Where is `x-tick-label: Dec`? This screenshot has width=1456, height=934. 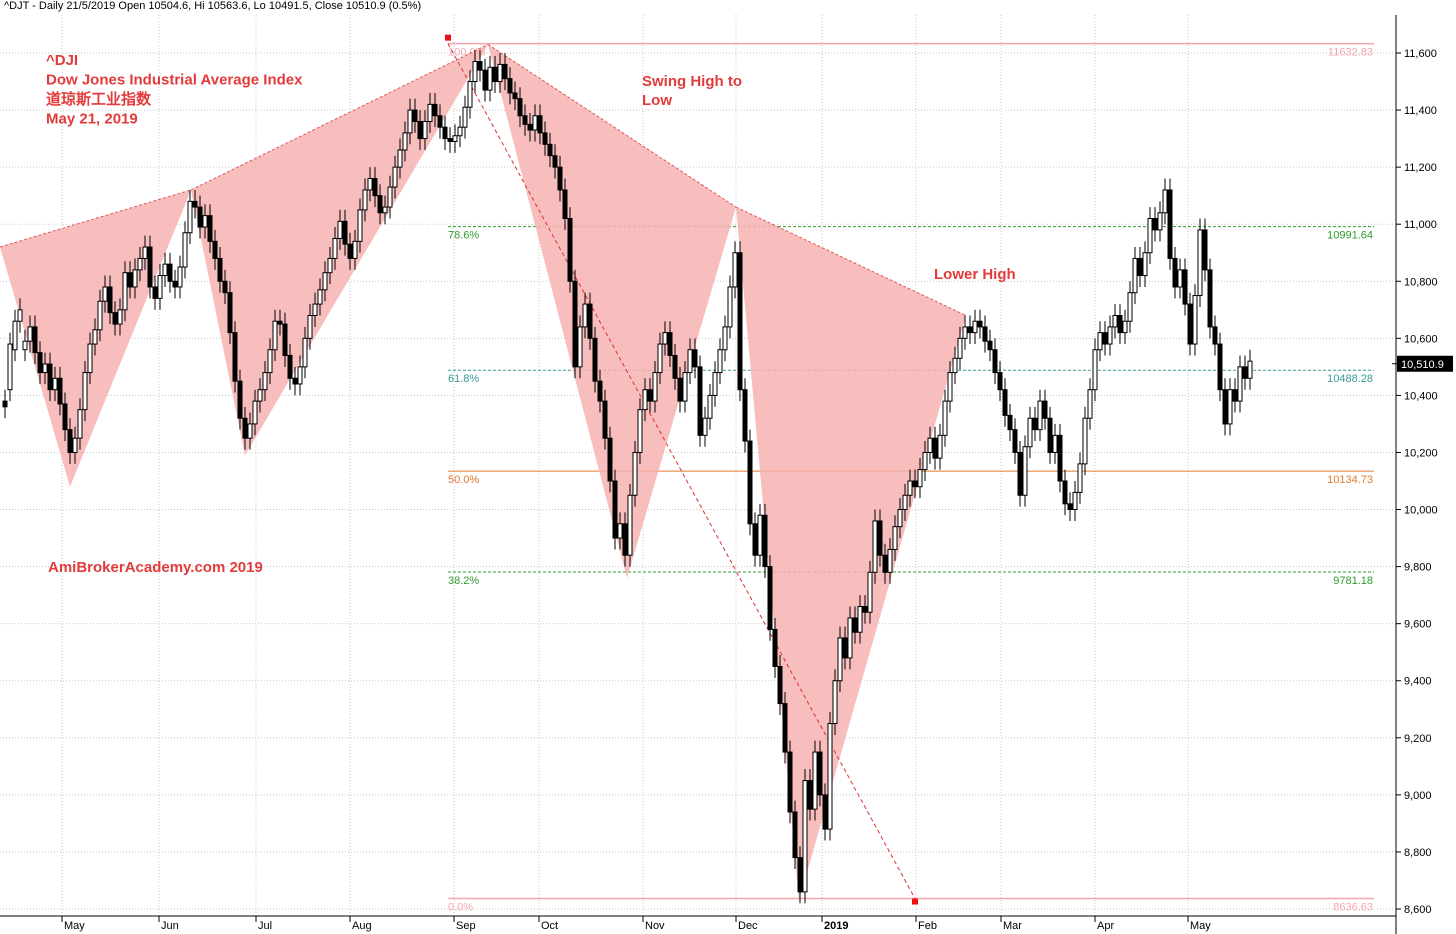
x-tick-label: Dec is located at coordinates (748, 926).